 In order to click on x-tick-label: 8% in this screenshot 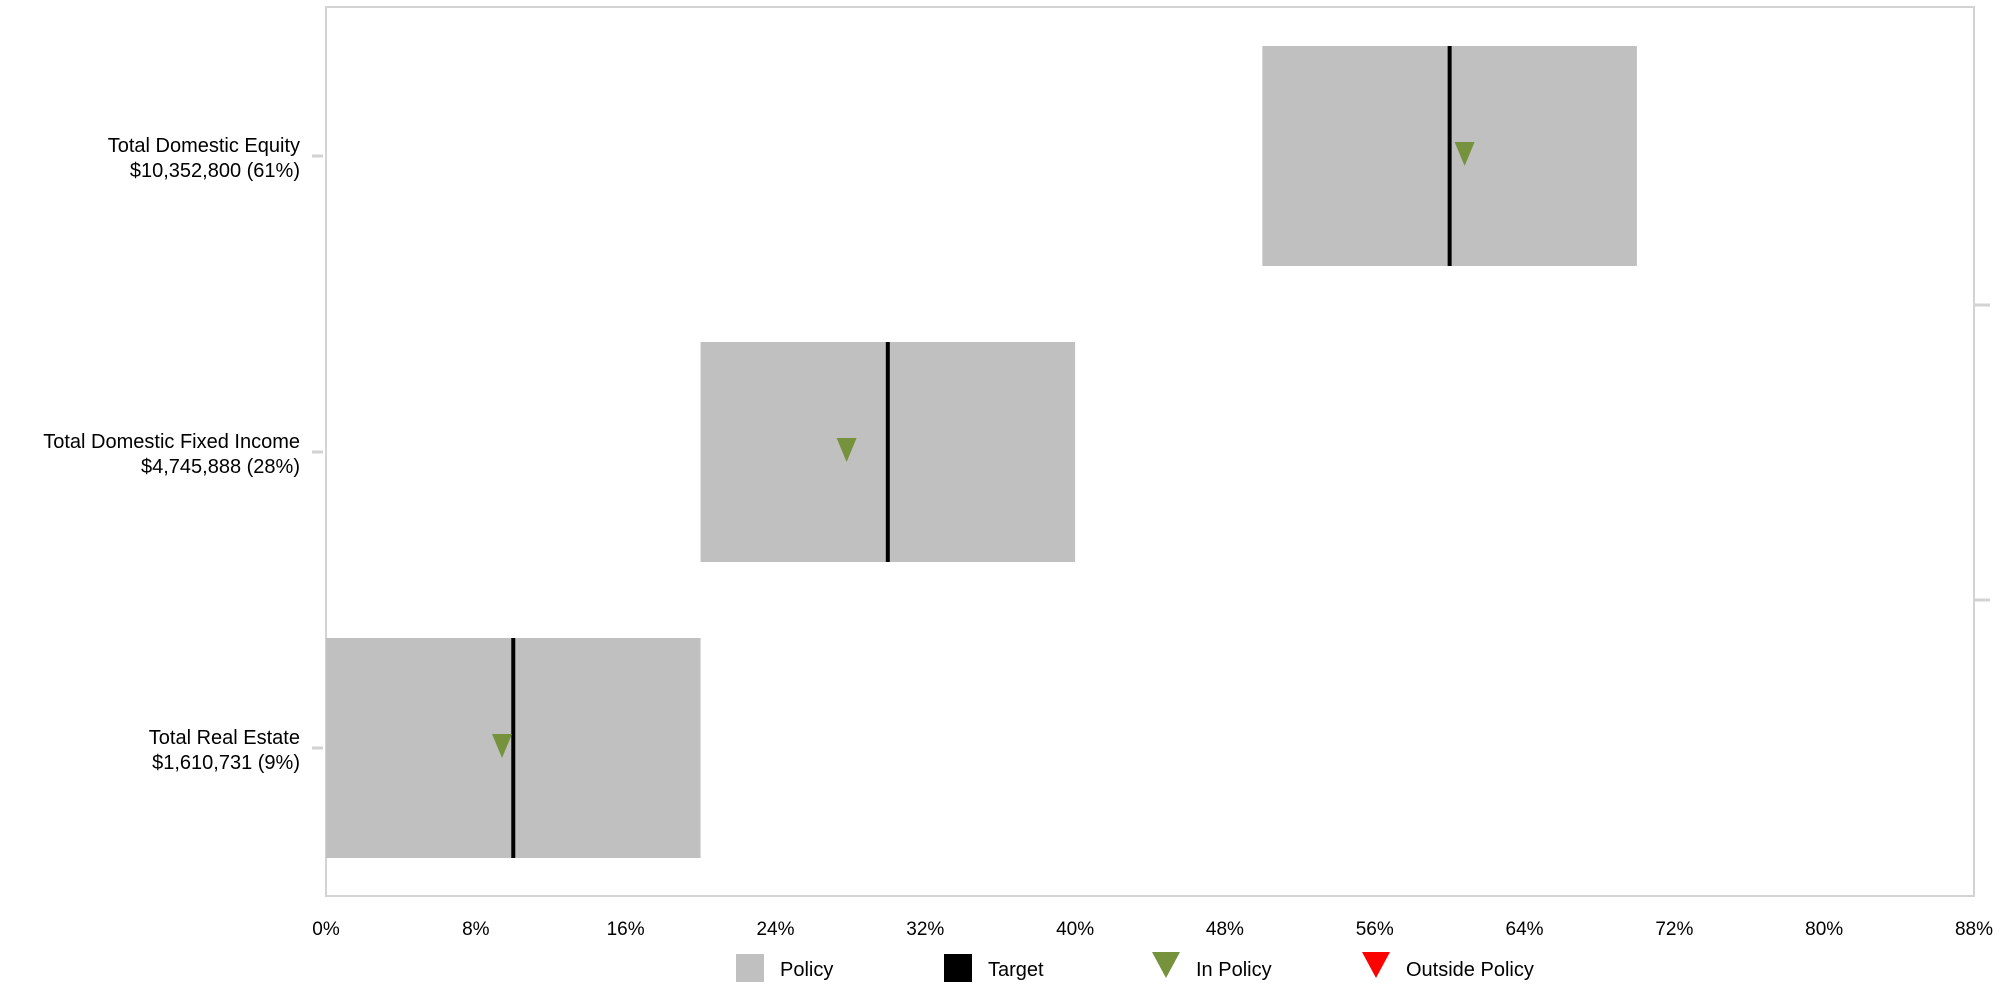, I will do `click(476, 929)`.